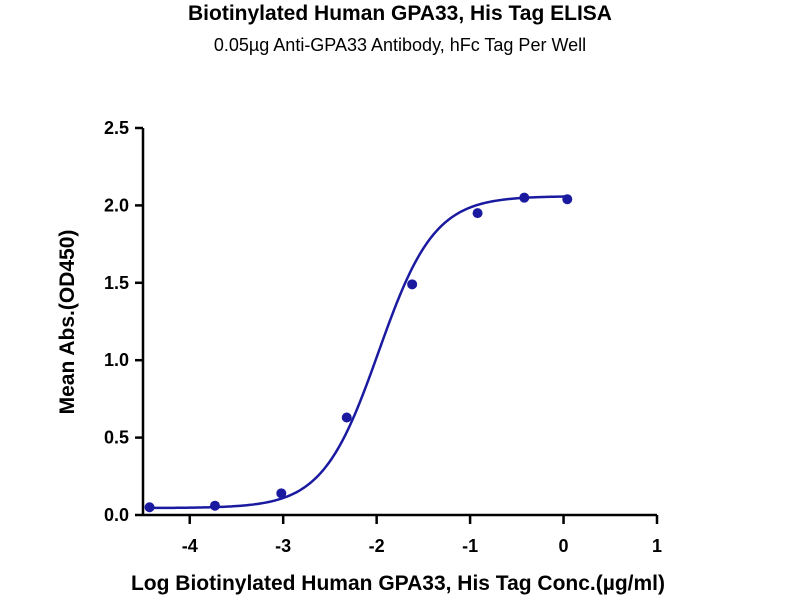 This screenshot has width=800, height=600. What do you see at coordinates (657, 546) in the screenshot?
I see `x-tick-label: 1` at bounding box center [657, 546].